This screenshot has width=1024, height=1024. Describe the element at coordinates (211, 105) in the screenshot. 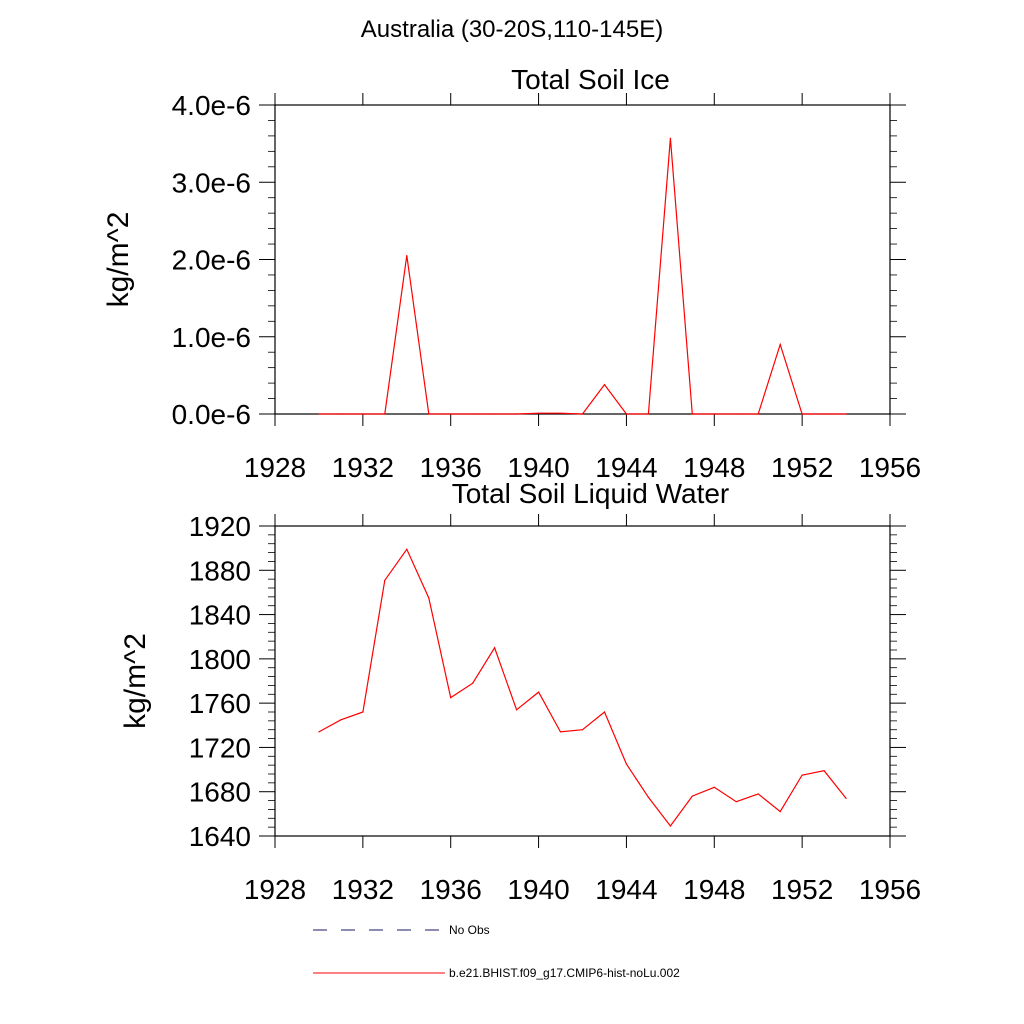

I see `y-tick-label: 4.0e-6` at that location.